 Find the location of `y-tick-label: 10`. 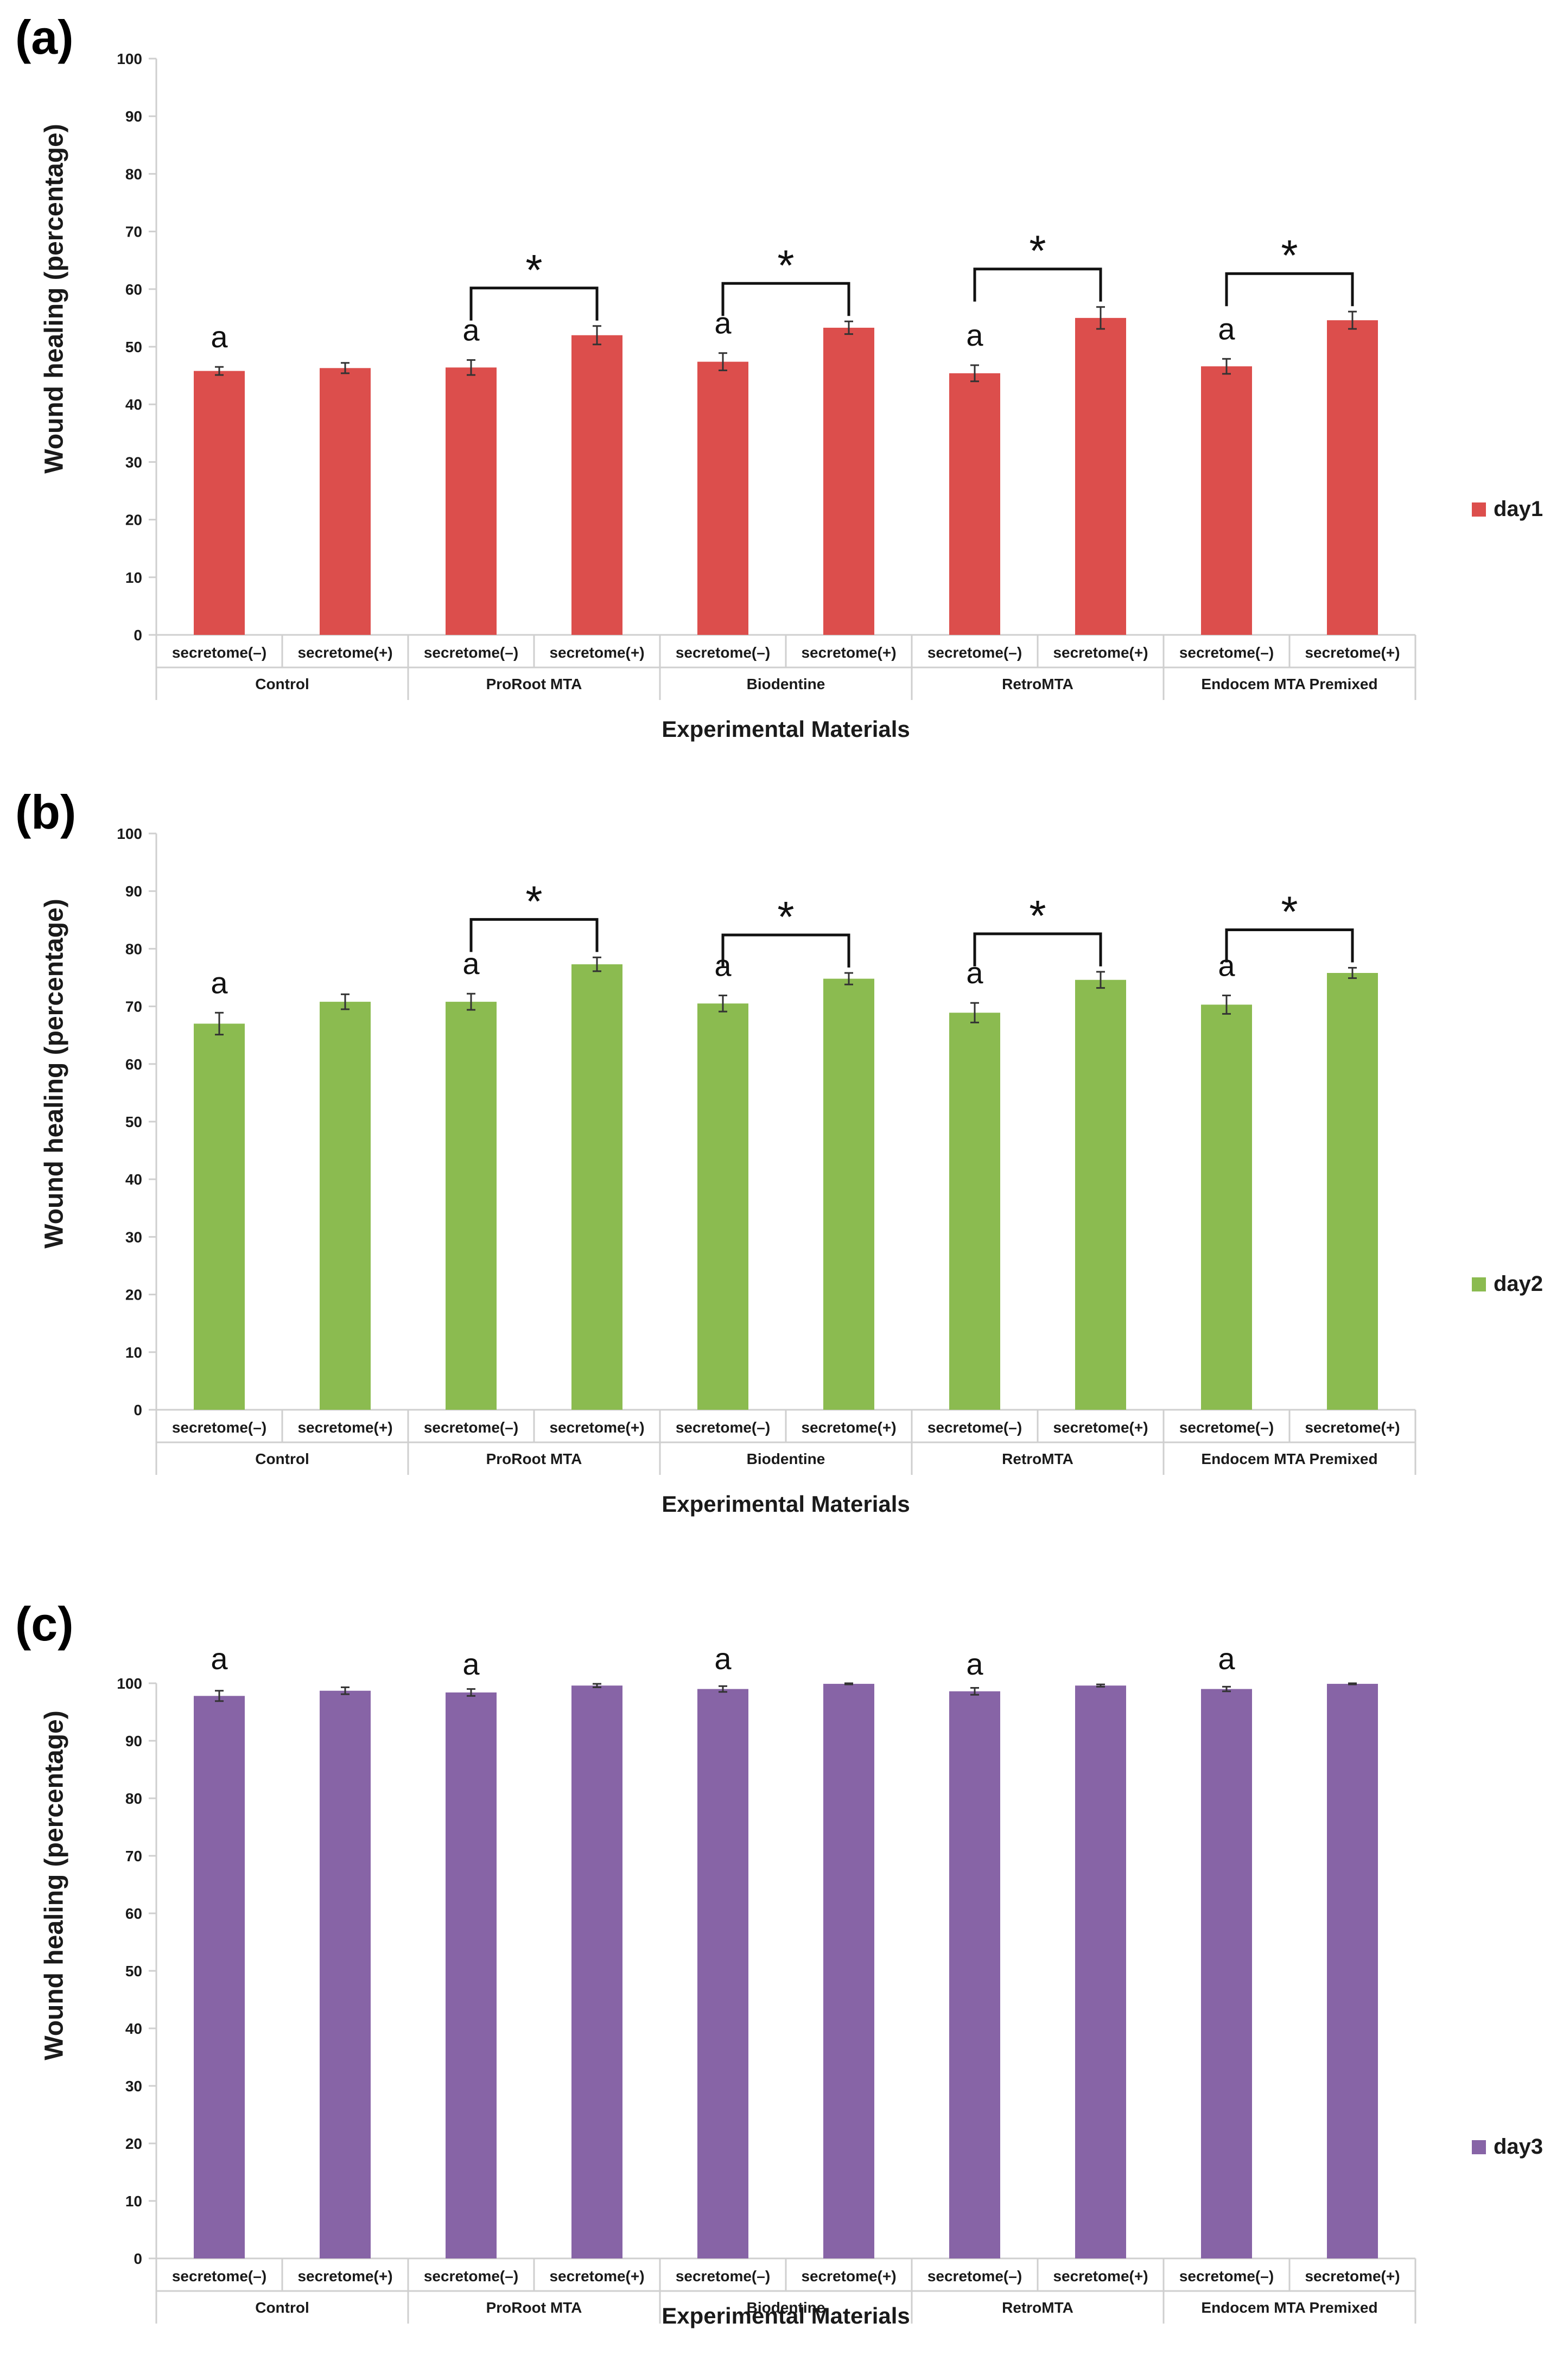

y-tick-label: 10 is located at coordinates (133, 2201).